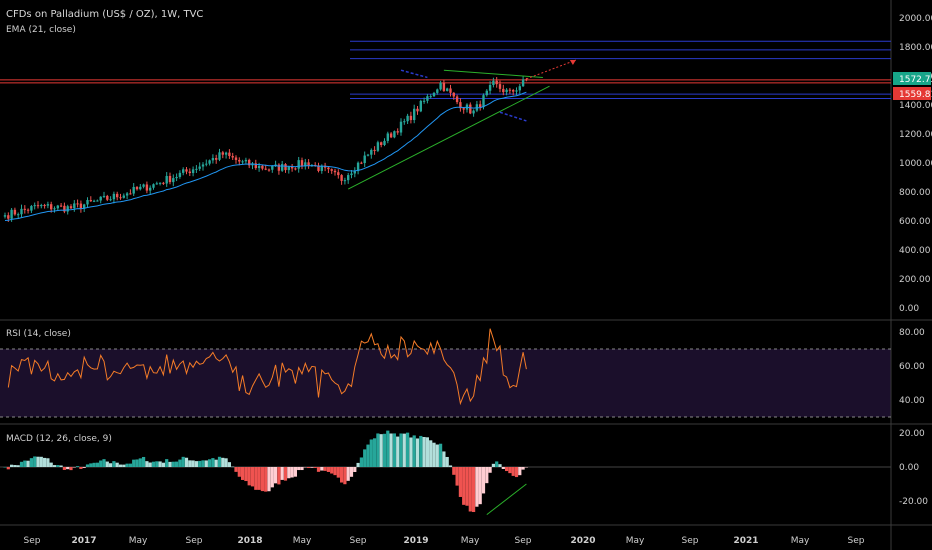 This screenshot has height=550, width=932. What do you see at coordinates (59, 439) in the screenshot?
I see `macd-legend: MACD (12, 26, close, 9)` at bounding box center [59, 439].